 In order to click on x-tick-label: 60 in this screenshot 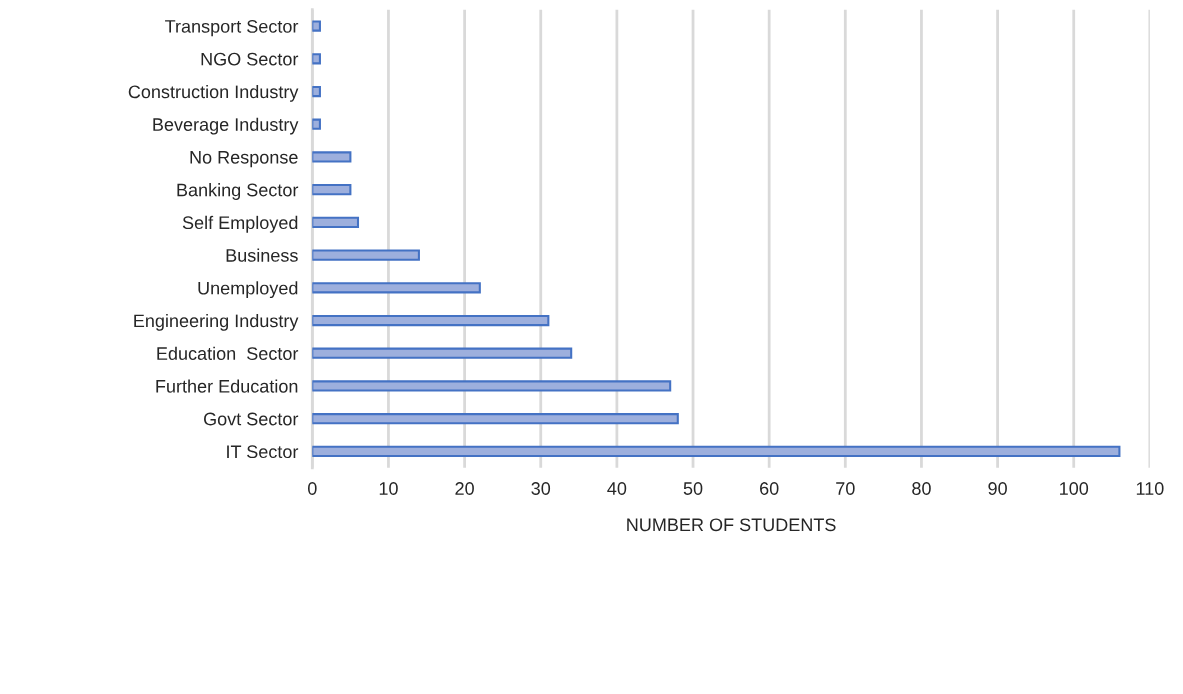, I will do `click(769, 488)`.